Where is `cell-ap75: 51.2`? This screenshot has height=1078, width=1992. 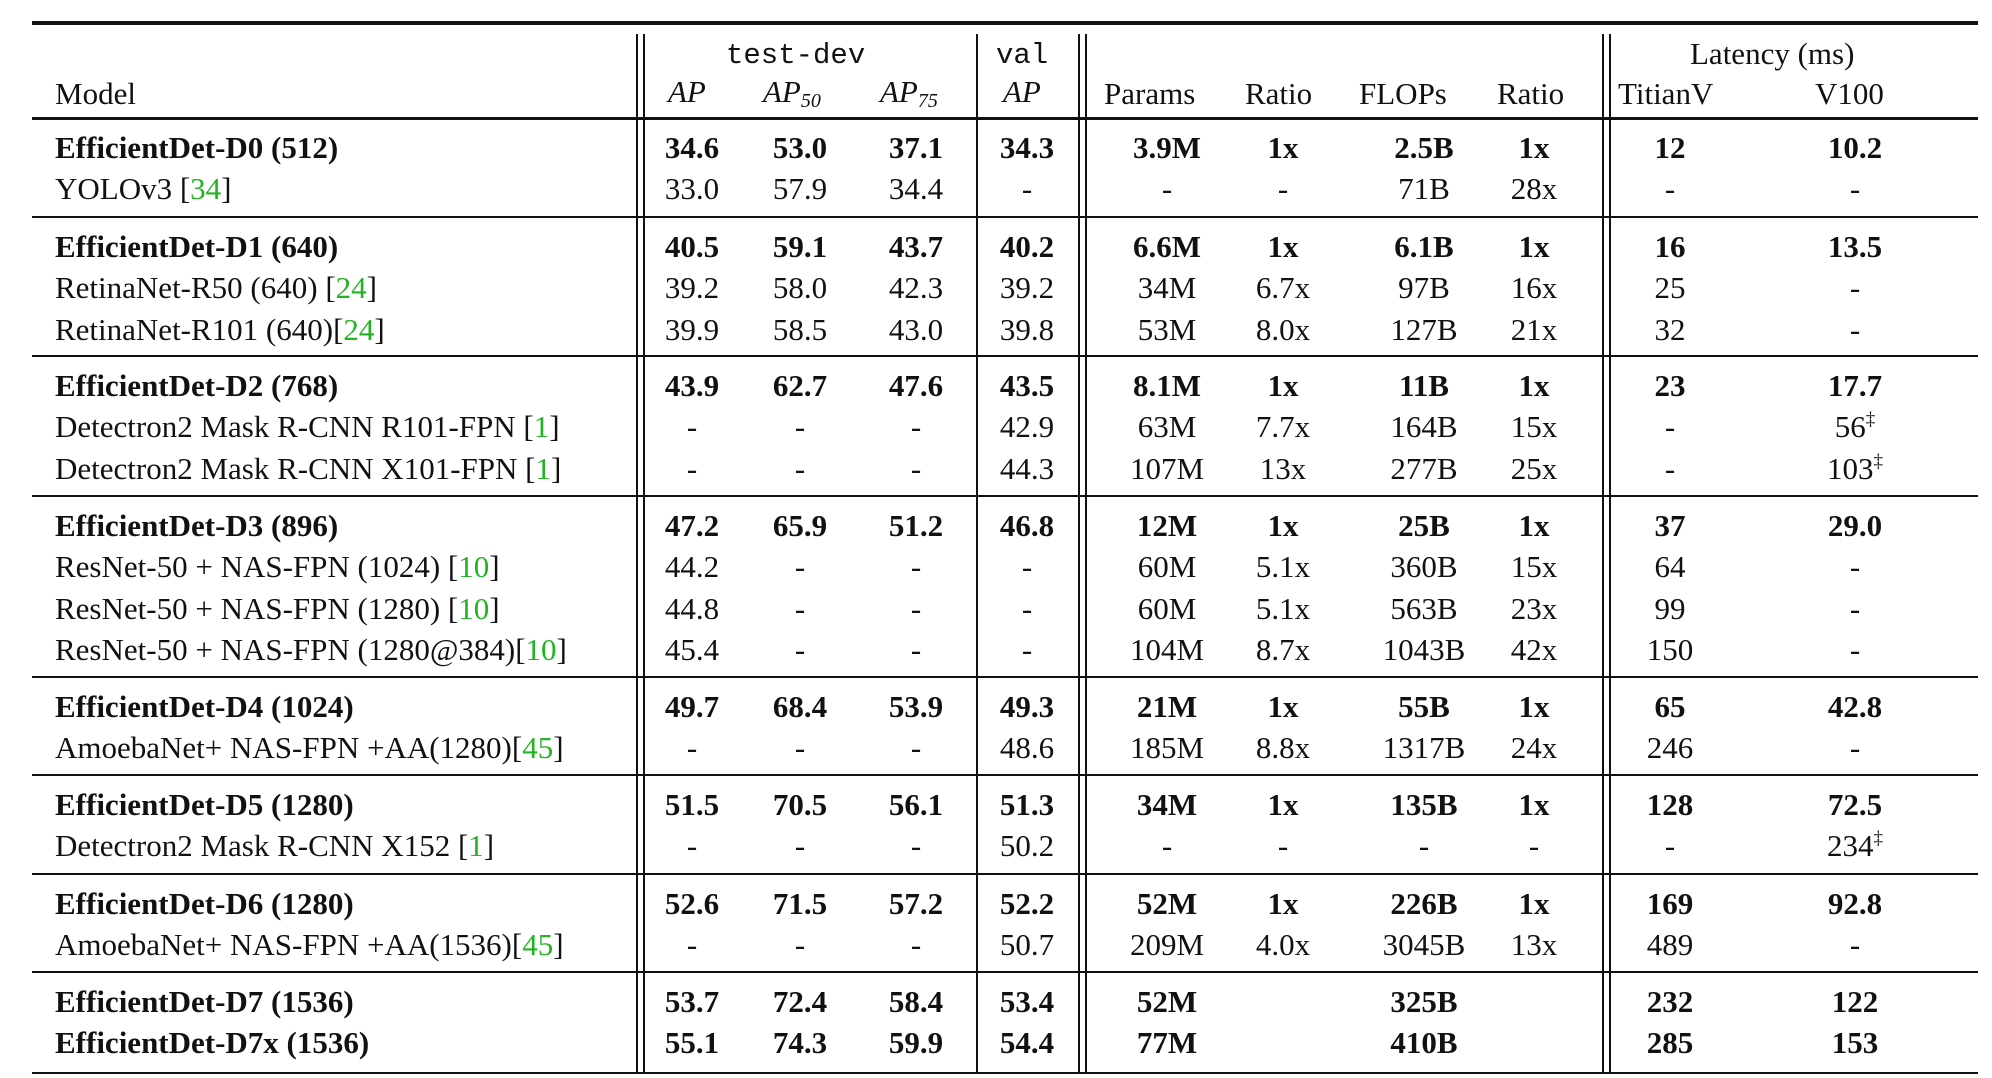 cell-ap75: 51.2 is located at coordinates (916, 525).